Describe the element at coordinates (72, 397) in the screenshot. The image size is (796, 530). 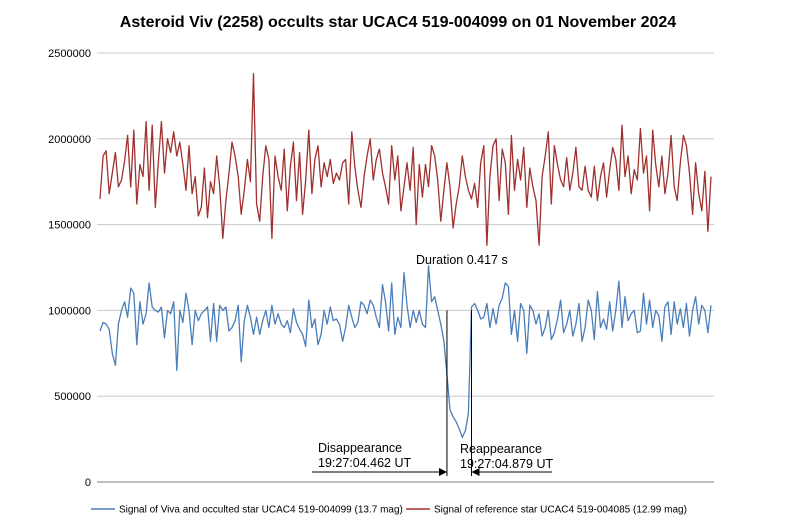
I see `y-tick-label: 500000` at that location.